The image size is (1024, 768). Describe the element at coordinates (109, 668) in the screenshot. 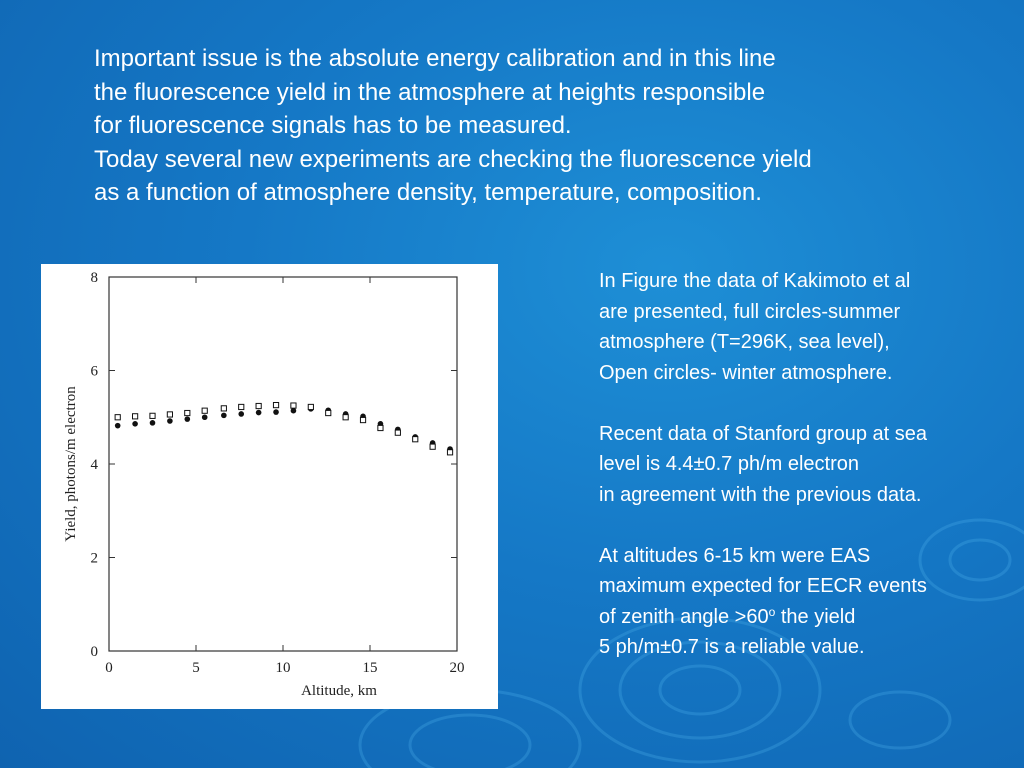

I see `x-tick-label: 0` at that location.